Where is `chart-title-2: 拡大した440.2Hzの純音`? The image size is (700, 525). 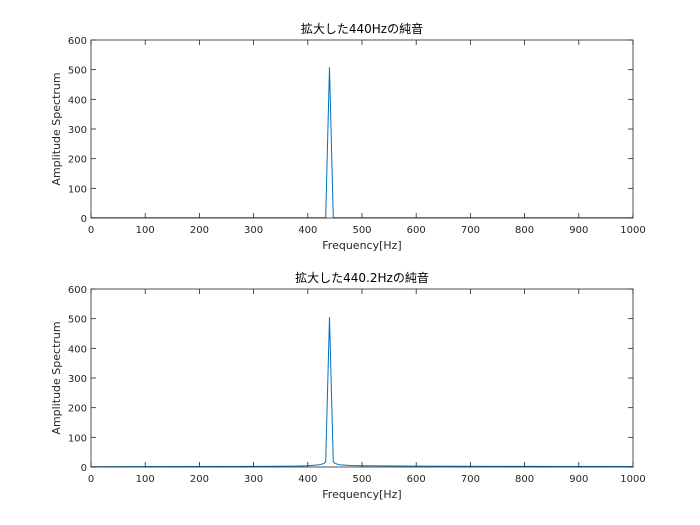 chart-title-2: 拡大した440.2Hzの純音 is located at coordinates (362, 277).